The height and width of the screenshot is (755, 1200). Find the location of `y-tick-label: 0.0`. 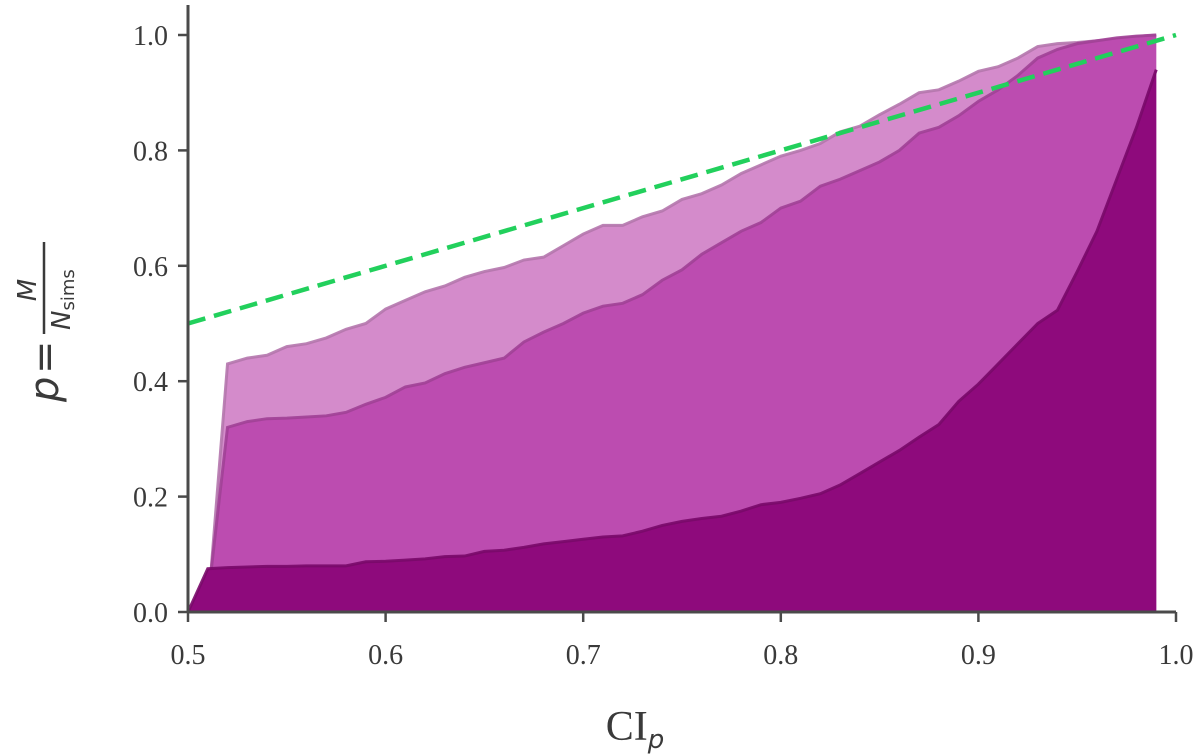

y-tick-label: 0.0 is located at coordinates (150, 613).